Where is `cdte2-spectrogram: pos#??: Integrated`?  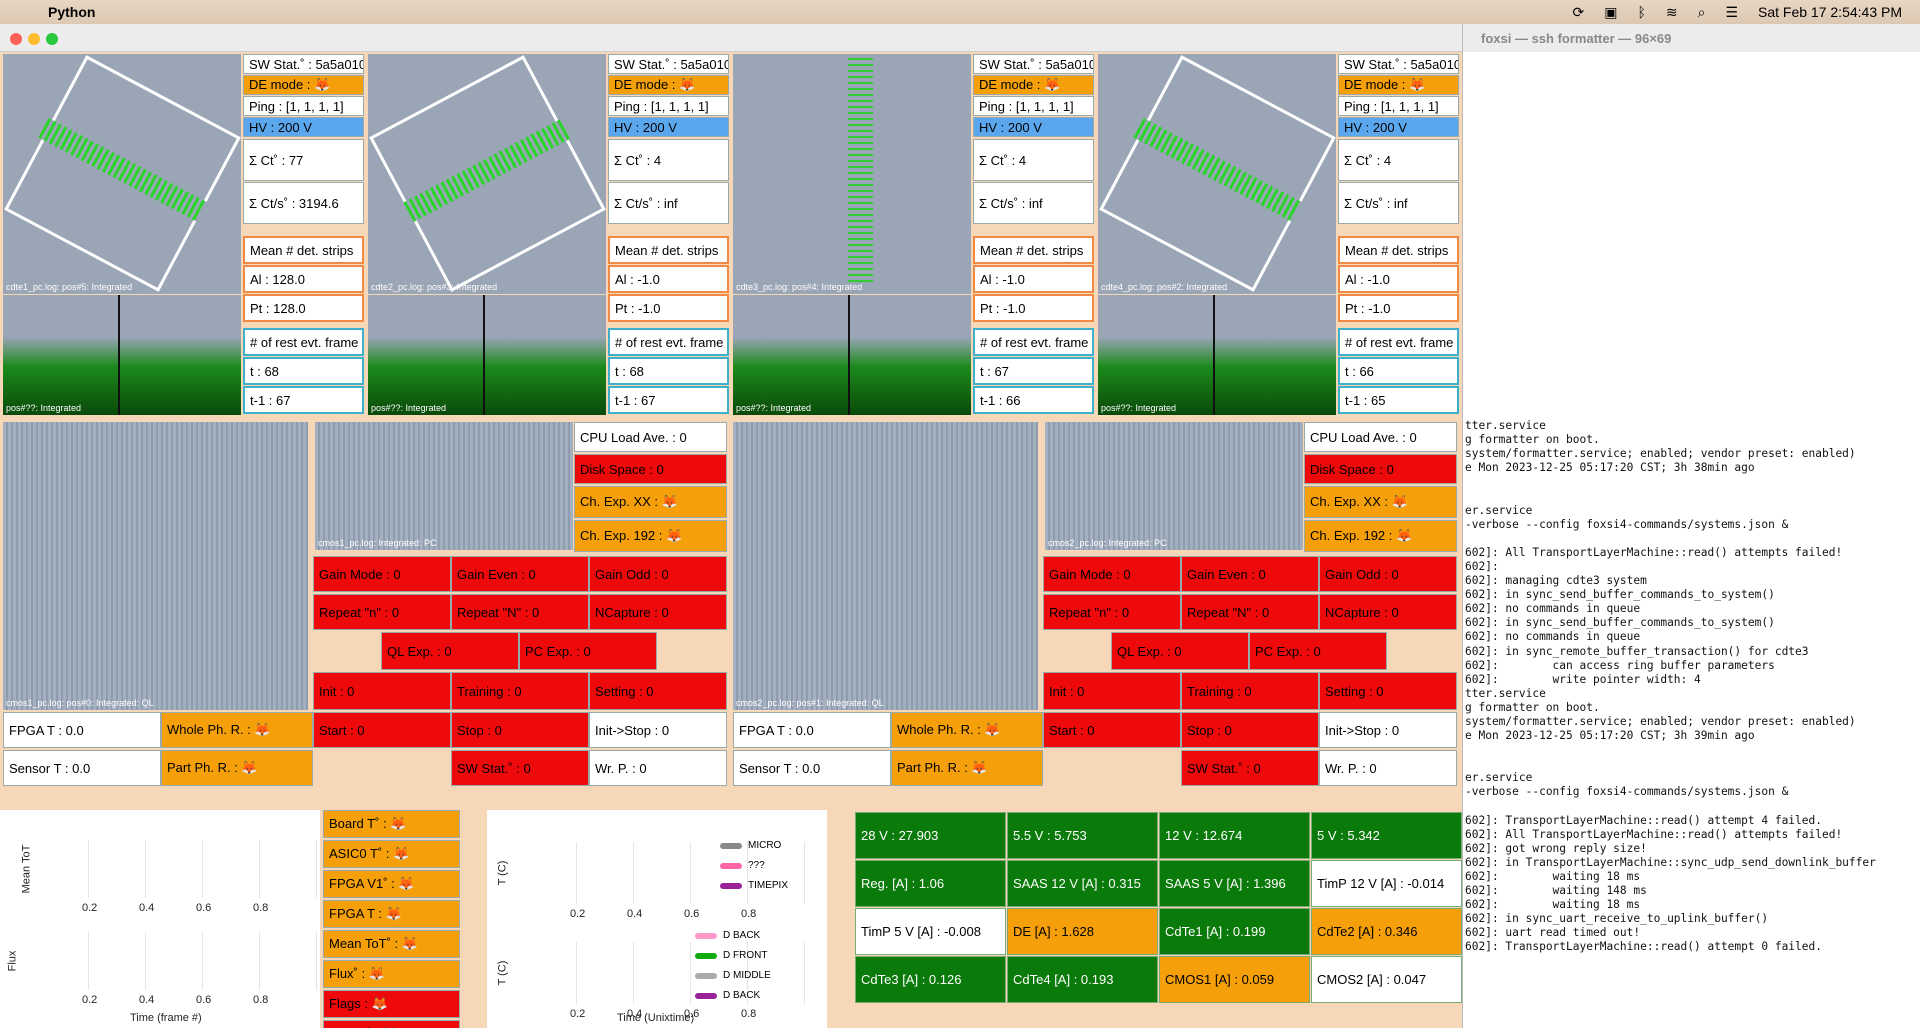
cdte2-spectrogram: pos#??: Integrated is located at coordinates (487, 355).